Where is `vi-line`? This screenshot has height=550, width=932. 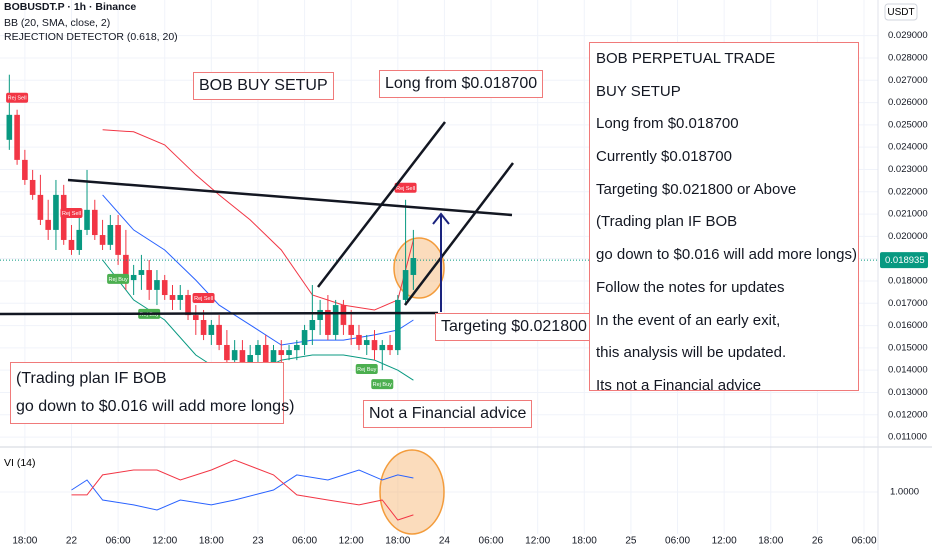
vi-line is located at coordinates (242, 490).